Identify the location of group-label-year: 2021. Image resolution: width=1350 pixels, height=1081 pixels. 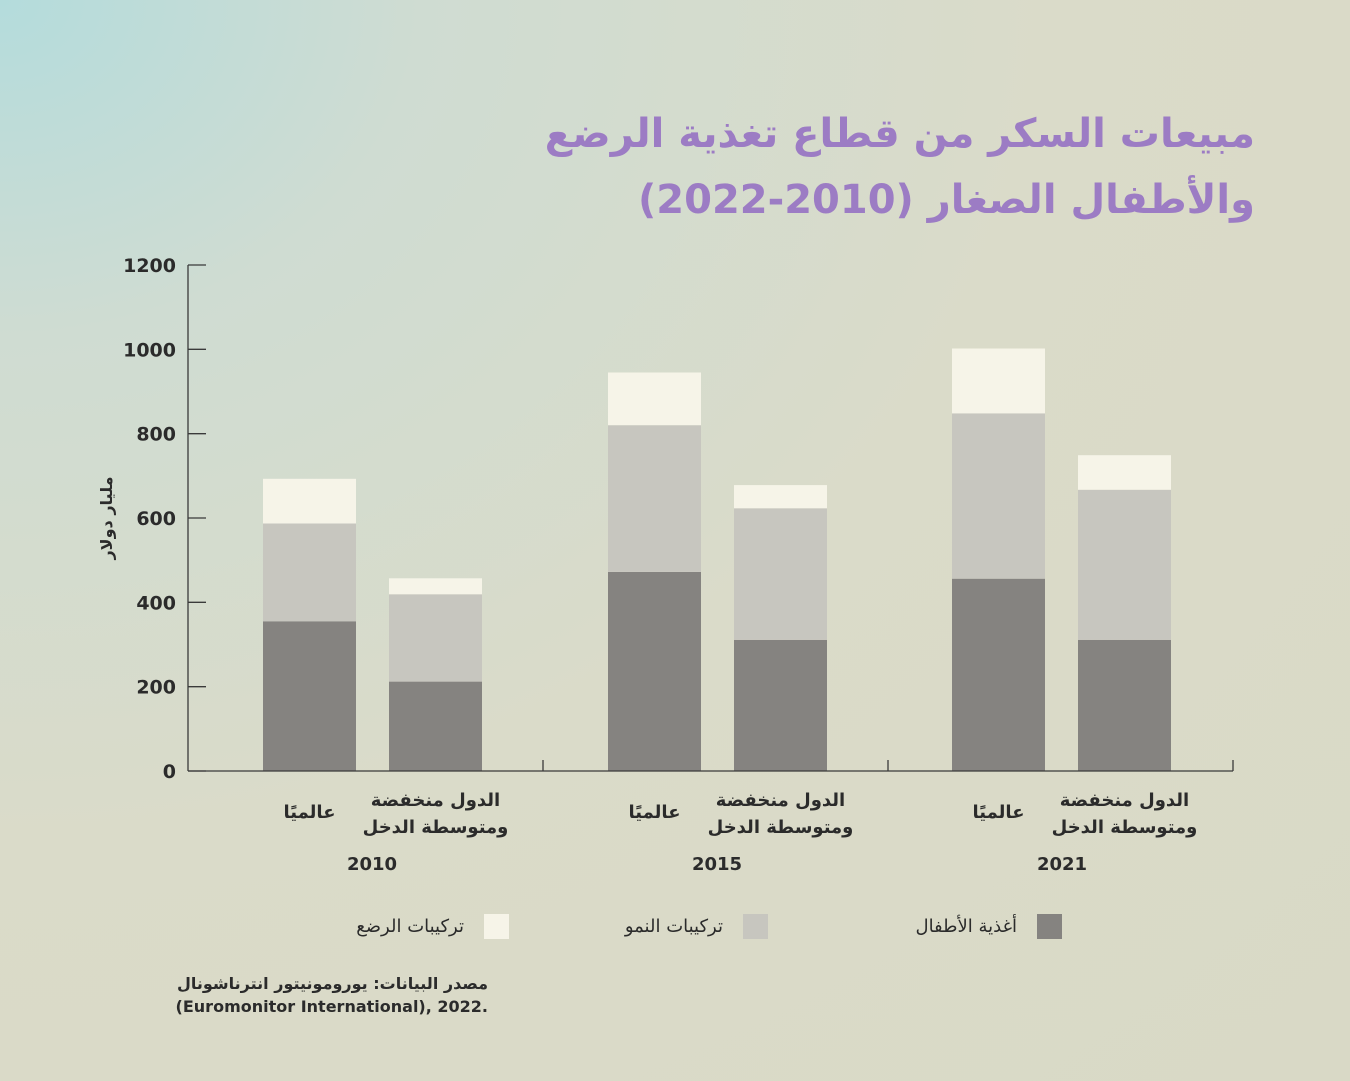
(1062, 864).